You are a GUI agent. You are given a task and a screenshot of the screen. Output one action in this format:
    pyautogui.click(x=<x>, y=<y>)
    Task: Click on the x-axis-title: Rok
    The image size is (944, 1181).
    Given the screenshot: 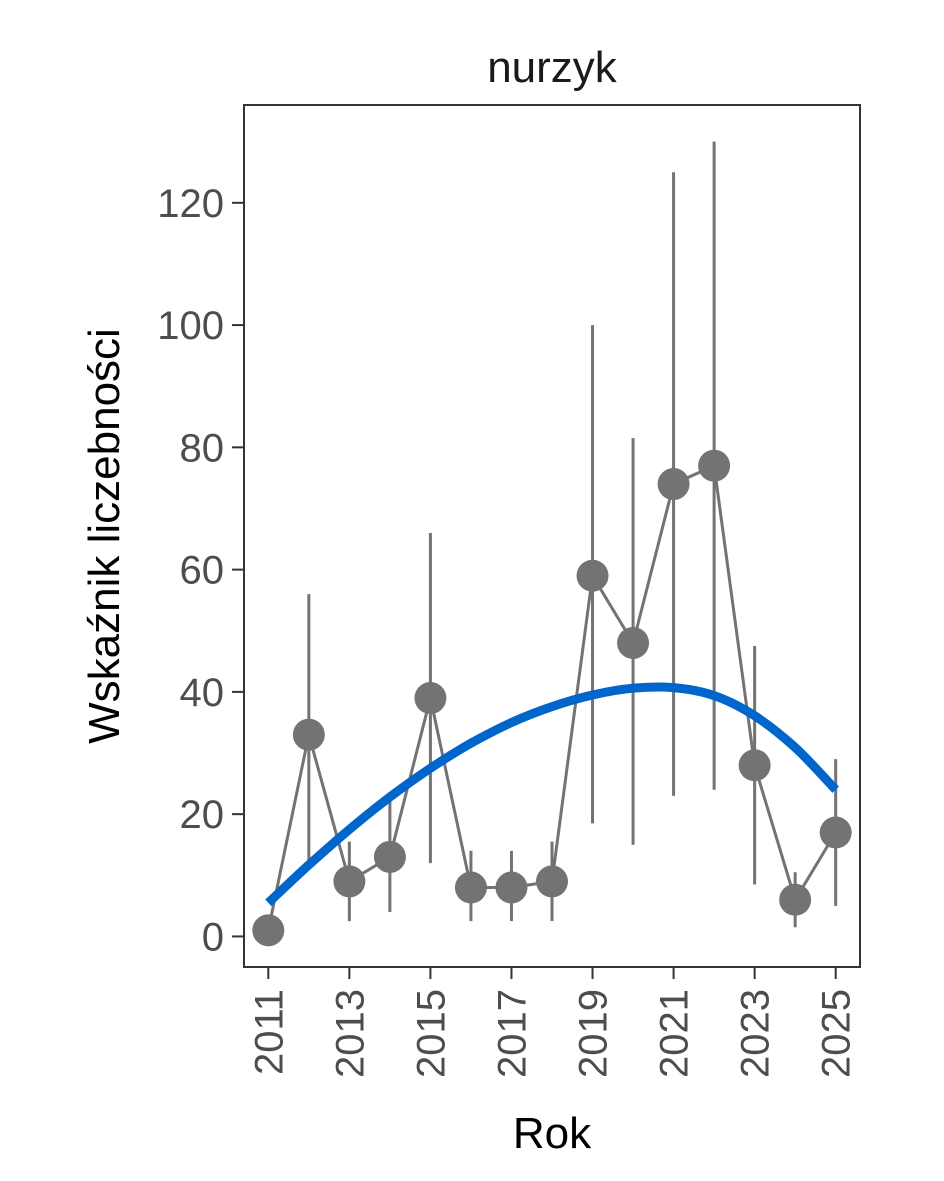 What is the action you would take?
    pyautogui.click(x=552, y=1133)
    